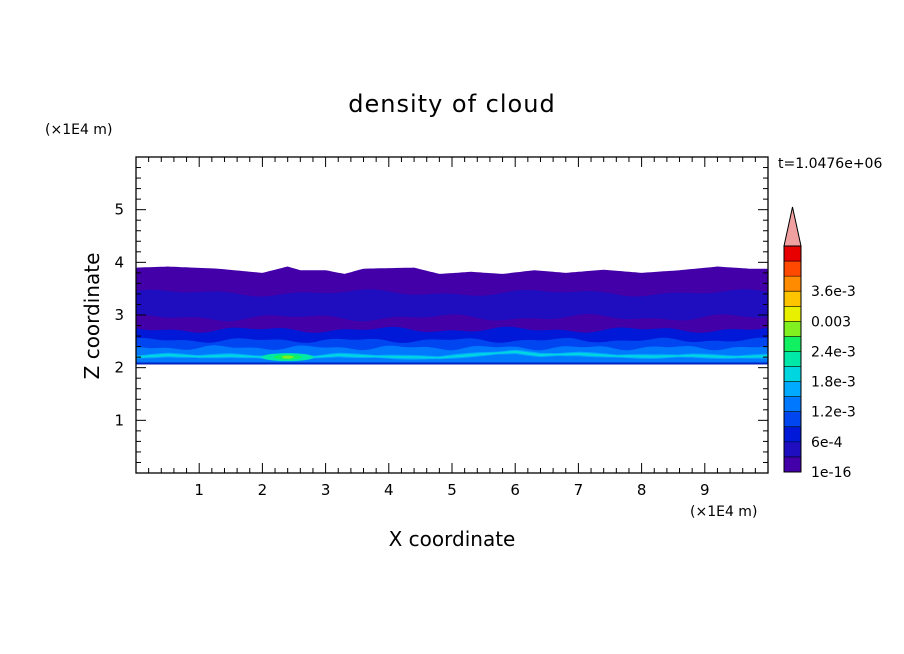 This screenshot has height=654, width=904. Describe the element at coordinates (119, 420) in the screenshot. I see `y-tick-label: 1` at that location.